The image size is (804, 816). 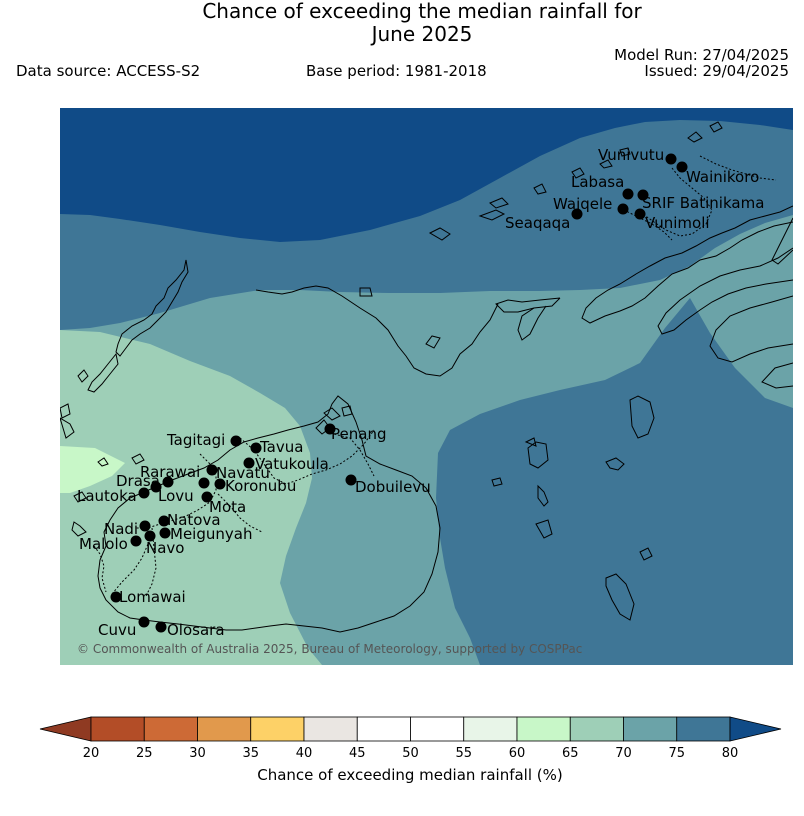 I want to click on marker-lomawai, so click(x=116, y=597).